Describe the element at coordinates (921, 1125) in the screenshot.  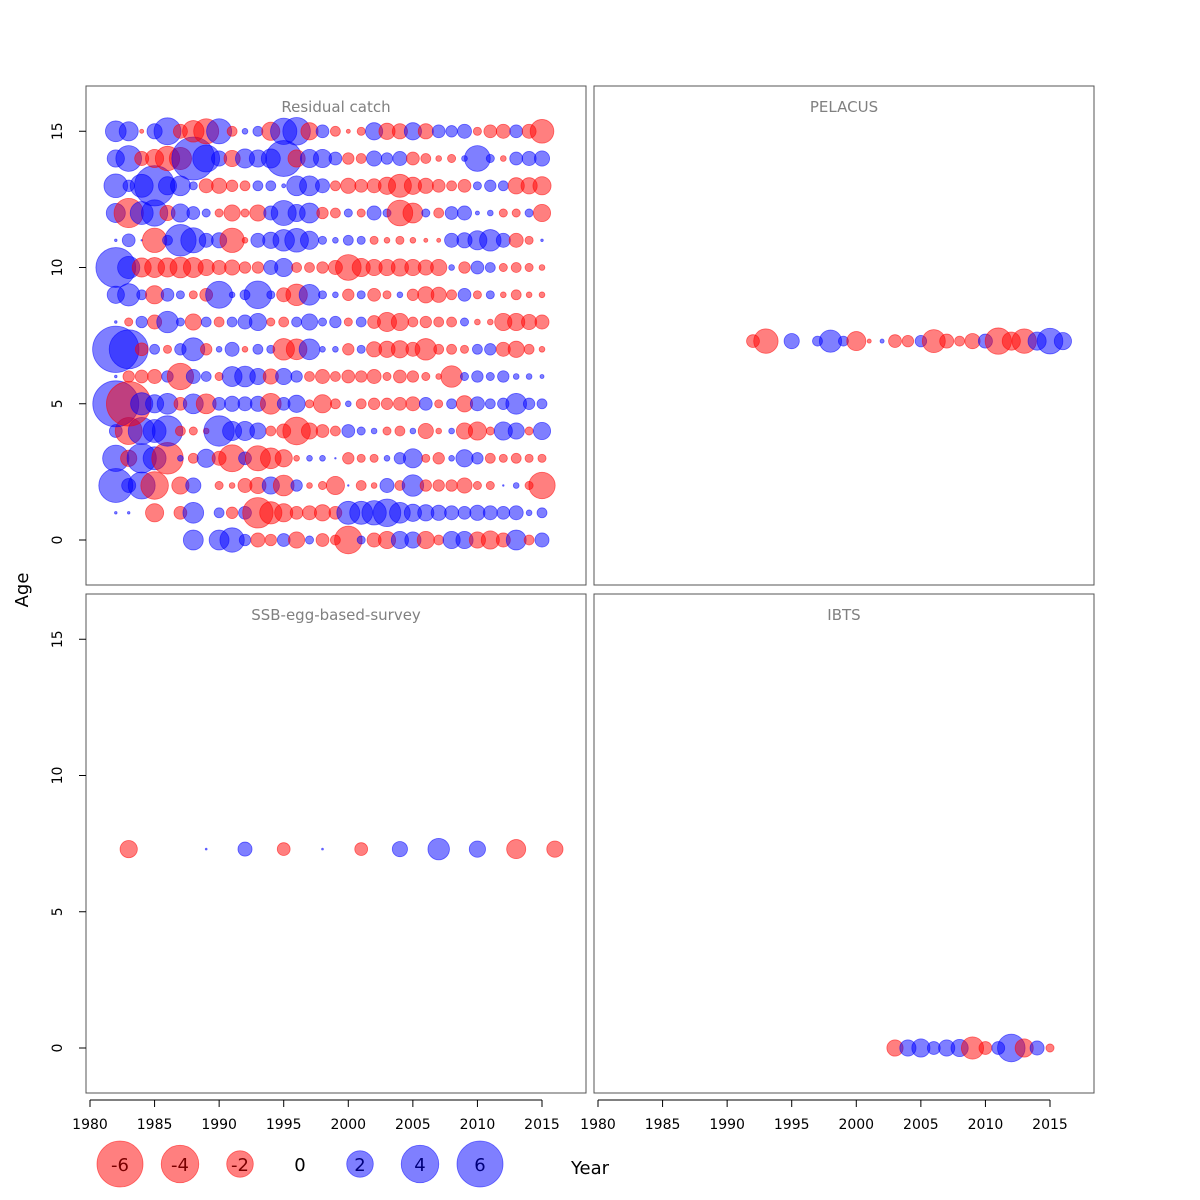
I see `x-tick-label: 2005` at that location.